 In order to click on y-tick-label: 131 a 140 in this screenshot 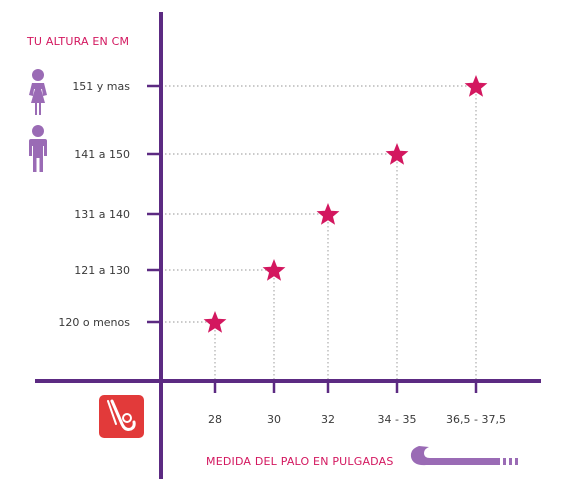, I will do `click(102, 214)`.